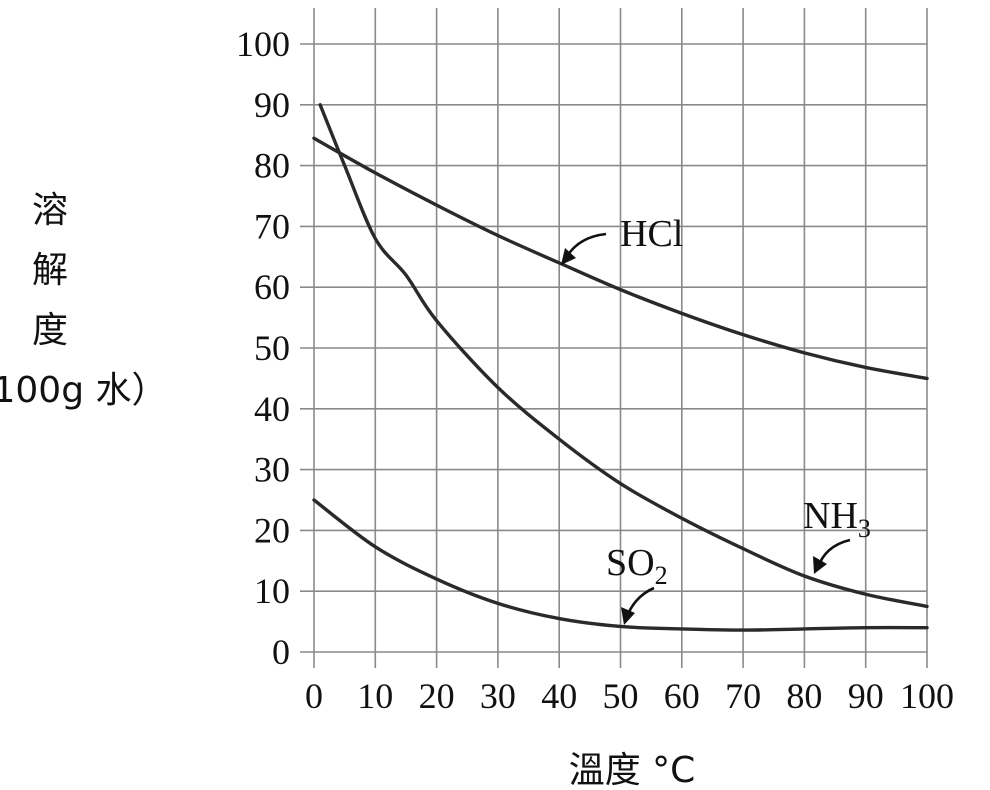  Describe the element at coordinates (375, 696) in the screenshot. I see `x-tick-label-10: 10` at that location.